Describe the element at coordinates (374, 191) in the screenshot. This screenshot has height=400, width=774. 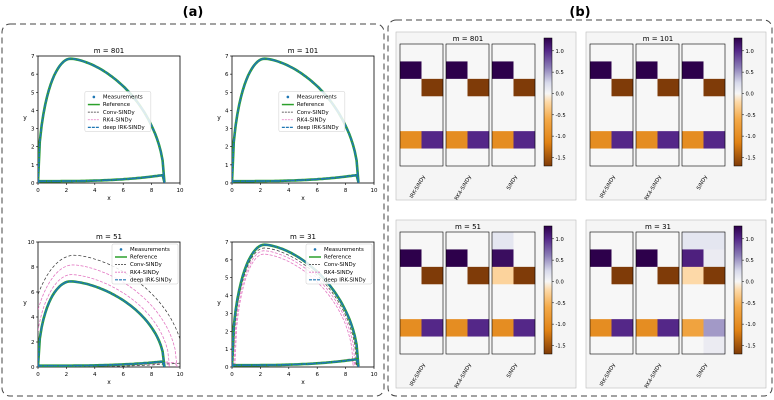
I see `x-tick-label: 10` at that location.